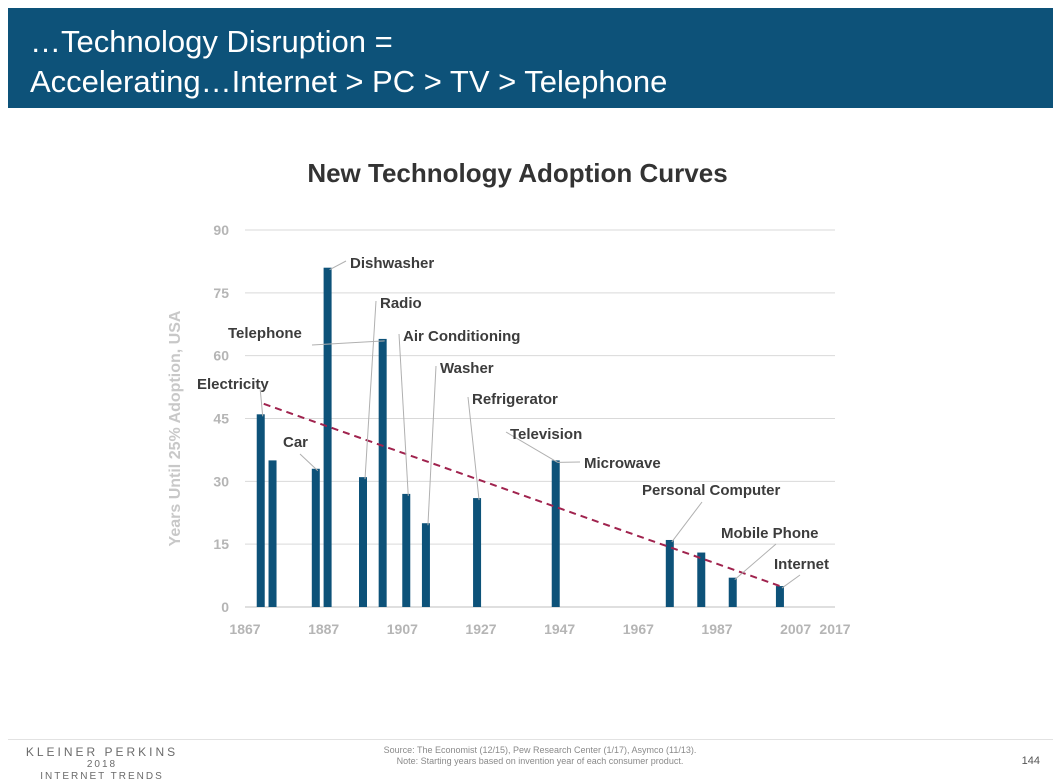  I want to click on bar-label: Dishwasher, so click(392, 263).